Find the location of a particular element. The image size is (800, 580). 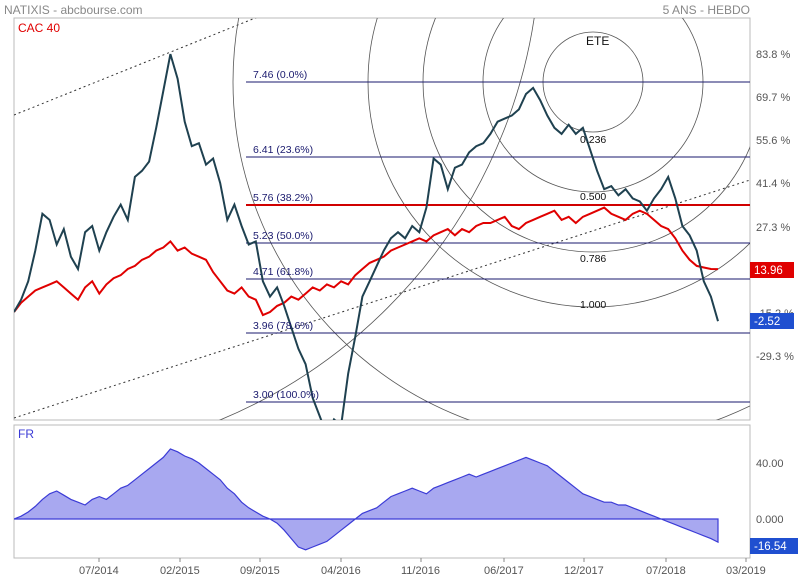

fib-label-4: 4.71 (61.8%) is located at coordinates (283, 272).